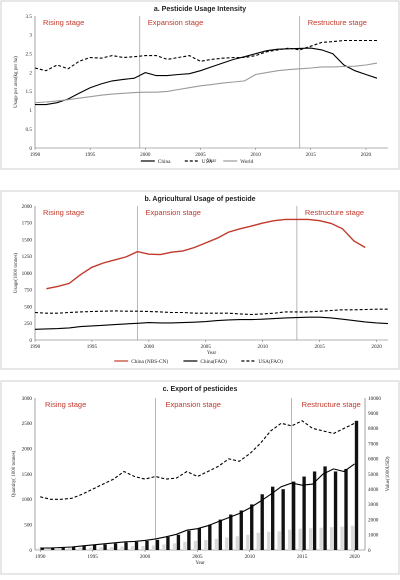 The image size is (400, 580). I want to click on y-right-tick-label: 8000, so click(373, 429).